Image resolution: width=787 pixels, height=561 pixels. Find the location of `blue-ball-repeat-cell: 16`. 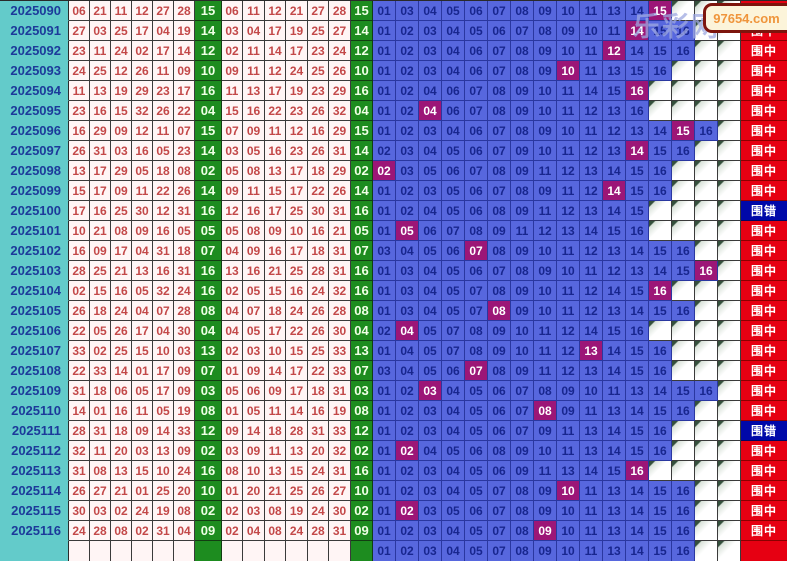

blue-ball-repeat-cell: 16 is located at coordinates (362, 471).